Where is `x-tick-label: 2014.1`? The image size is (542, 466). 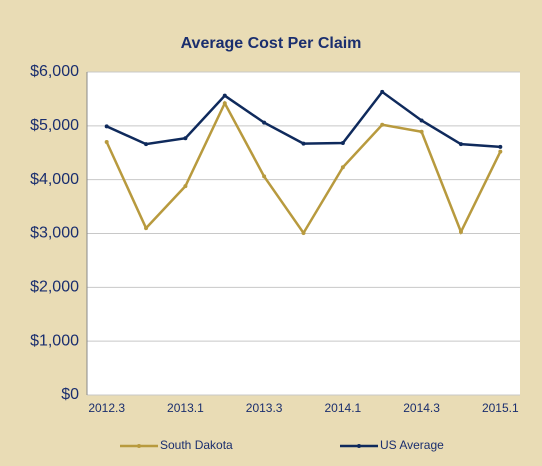 x-tick-label: 2014.1 is located at coordinates (343, 408).